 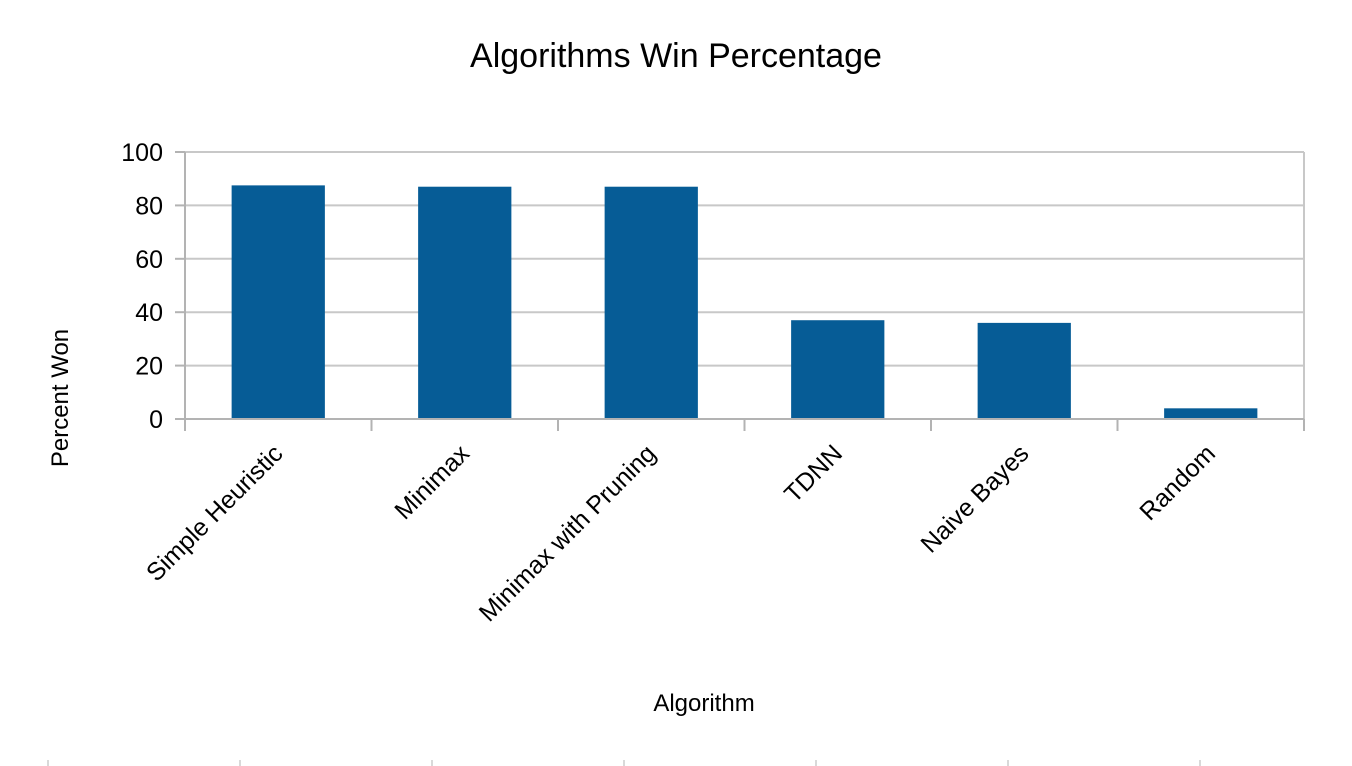 I want to click on footer-marks, so click(x=624, y=763).